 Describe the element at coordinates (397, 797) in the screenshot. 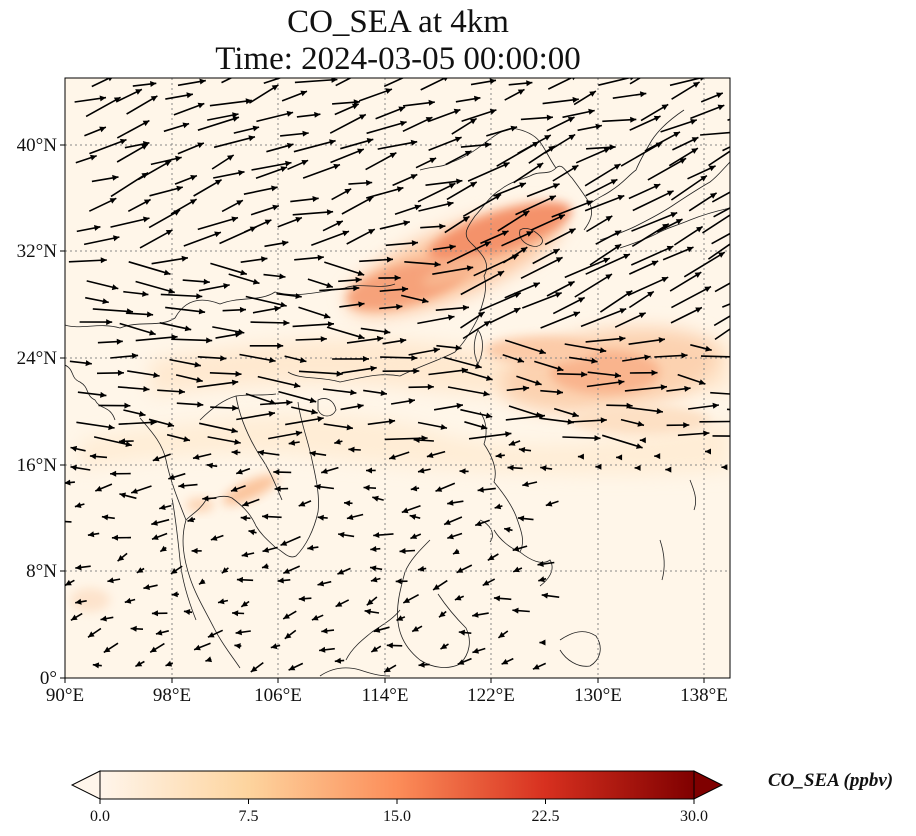

I see `colorbar: 0.0 7.5 15.0 22.5 30.0` at that location.